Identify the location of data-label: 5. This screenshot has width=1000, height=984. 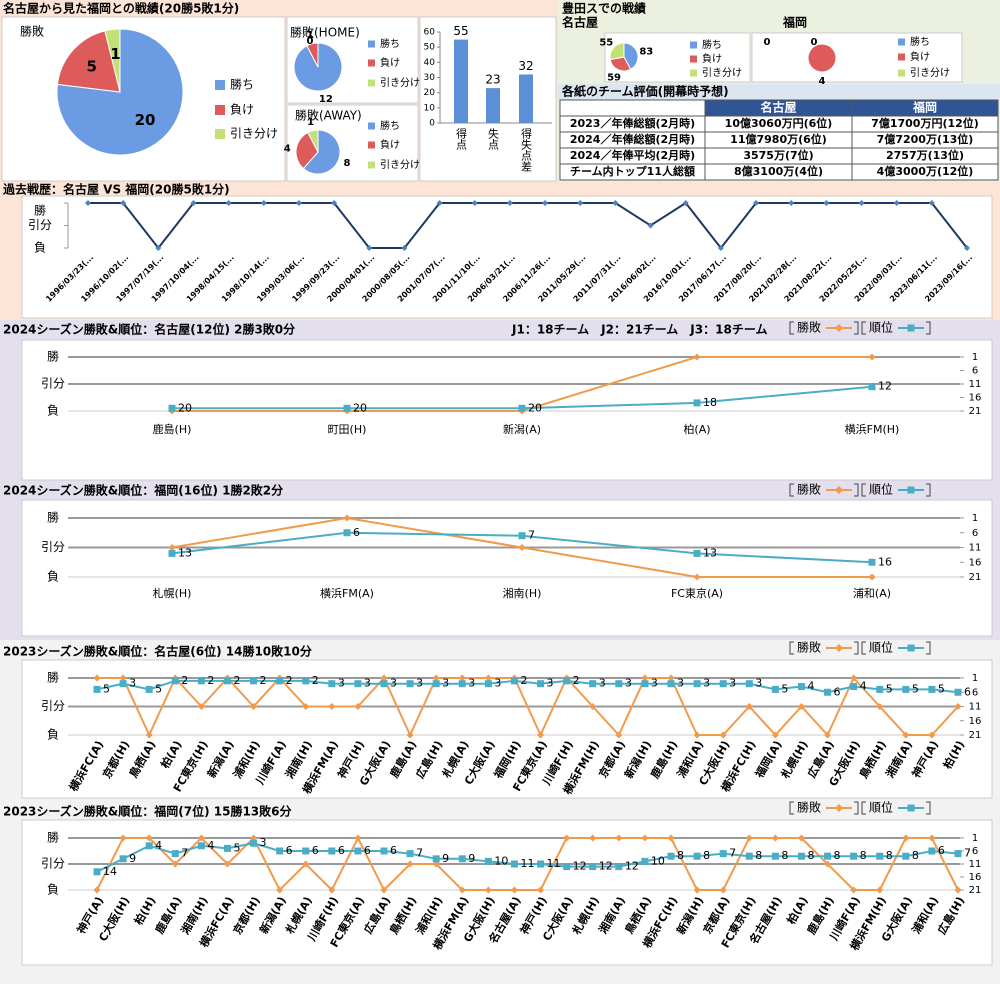
(236, 847).